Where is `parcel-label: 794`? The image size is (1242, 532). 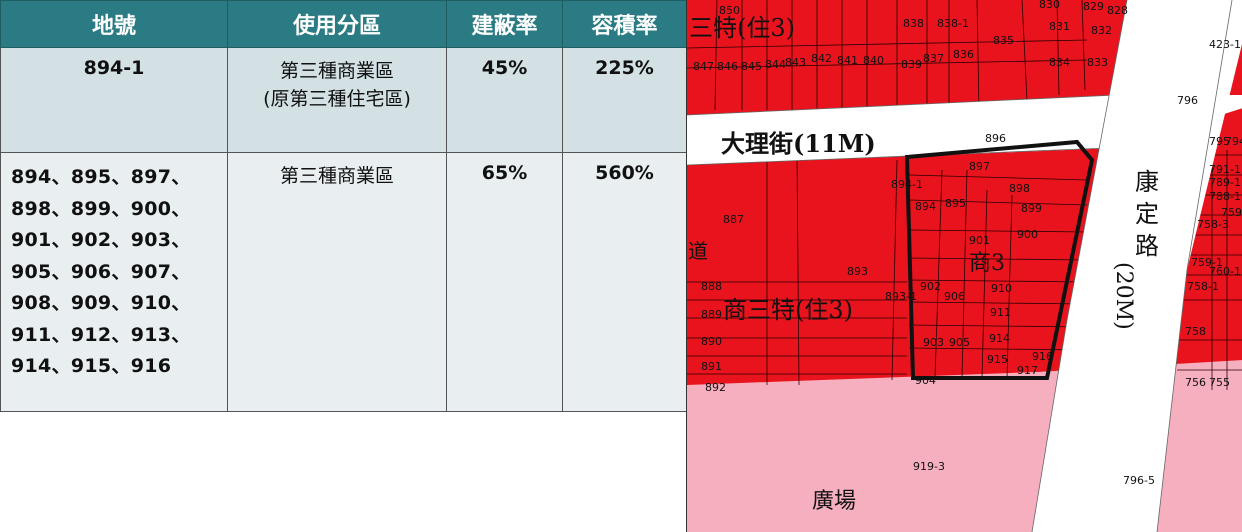
parcel-label: 794 is located at coordinates (1233, 141).